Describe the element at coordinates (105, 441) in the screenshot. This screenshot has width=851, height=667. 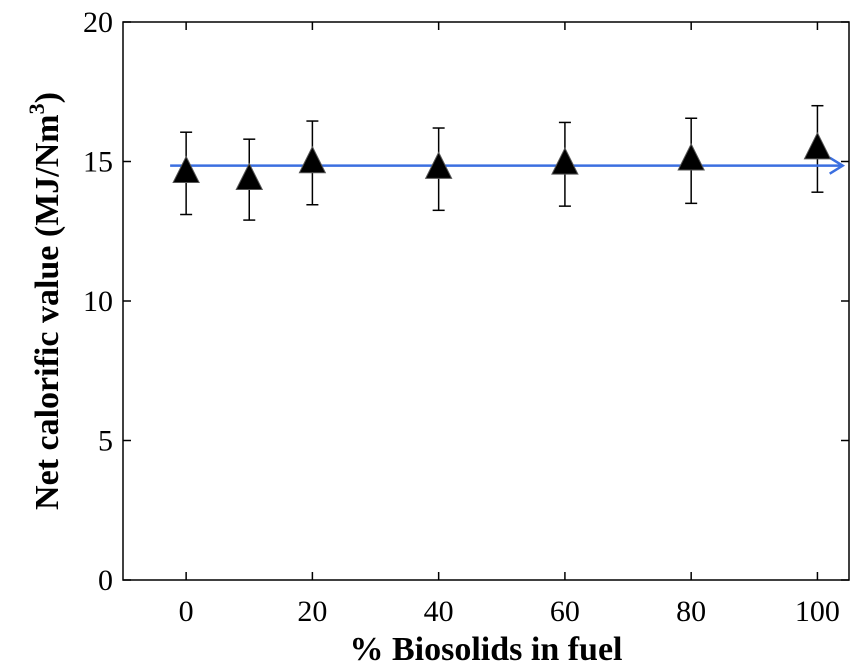
I see `y-tick-label: 5` at that location.